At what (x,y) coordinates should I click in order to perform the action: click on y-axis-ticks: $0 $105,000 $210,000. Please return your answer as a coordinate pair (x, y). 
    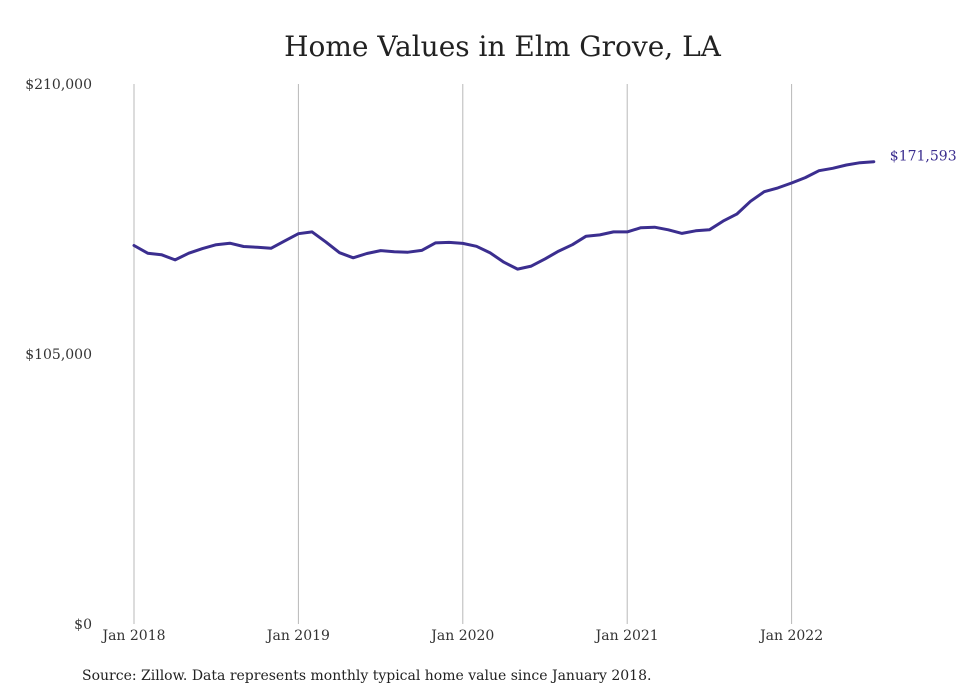
    Looking at the image, I should click on (58, 355).